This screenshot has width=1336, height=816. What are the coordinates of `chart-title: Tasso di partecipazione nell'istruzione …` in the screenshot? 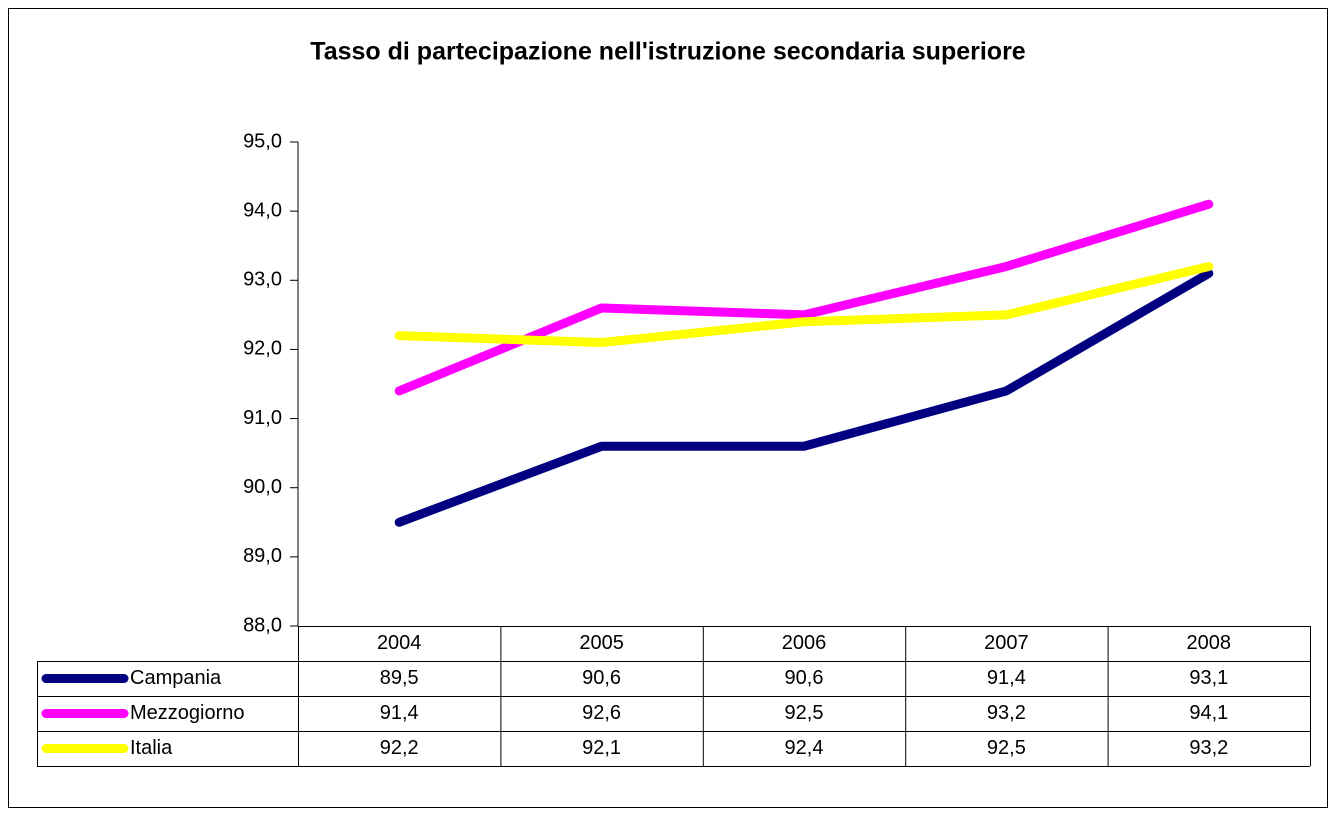 It's located at (668, 52).